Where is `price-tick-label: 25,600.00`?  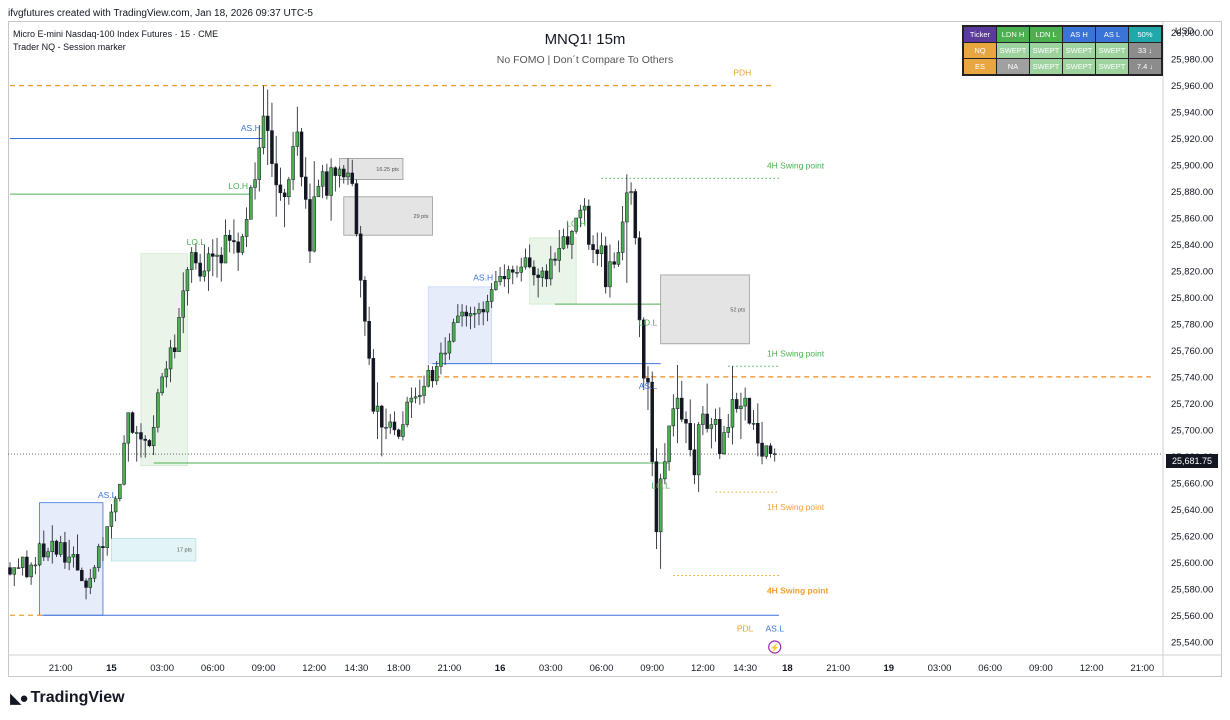
price-tick-label: 25,600.00 is located at coordinates (1192, 563).